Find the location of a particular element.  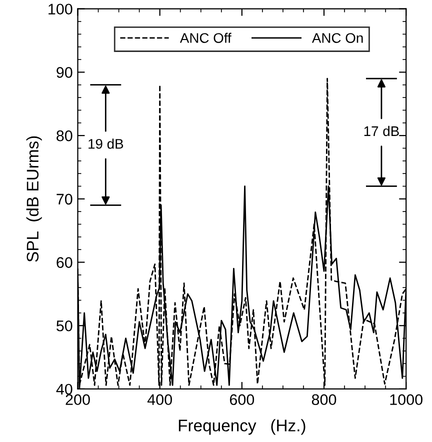

y-axis-title: SPL (dB EUrms) is located at coordinates (34, 199).